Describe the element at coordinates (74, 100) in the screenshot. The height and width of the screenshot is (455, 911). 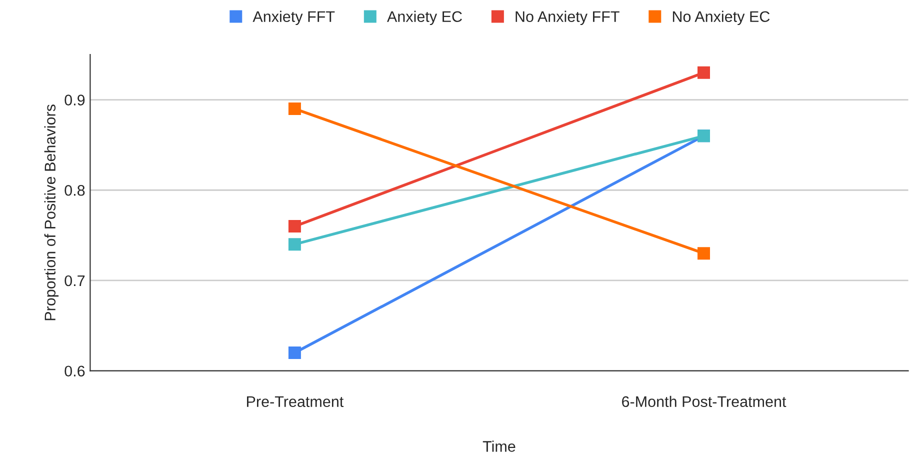
I see `y-tick-label: 0.9` at that location.